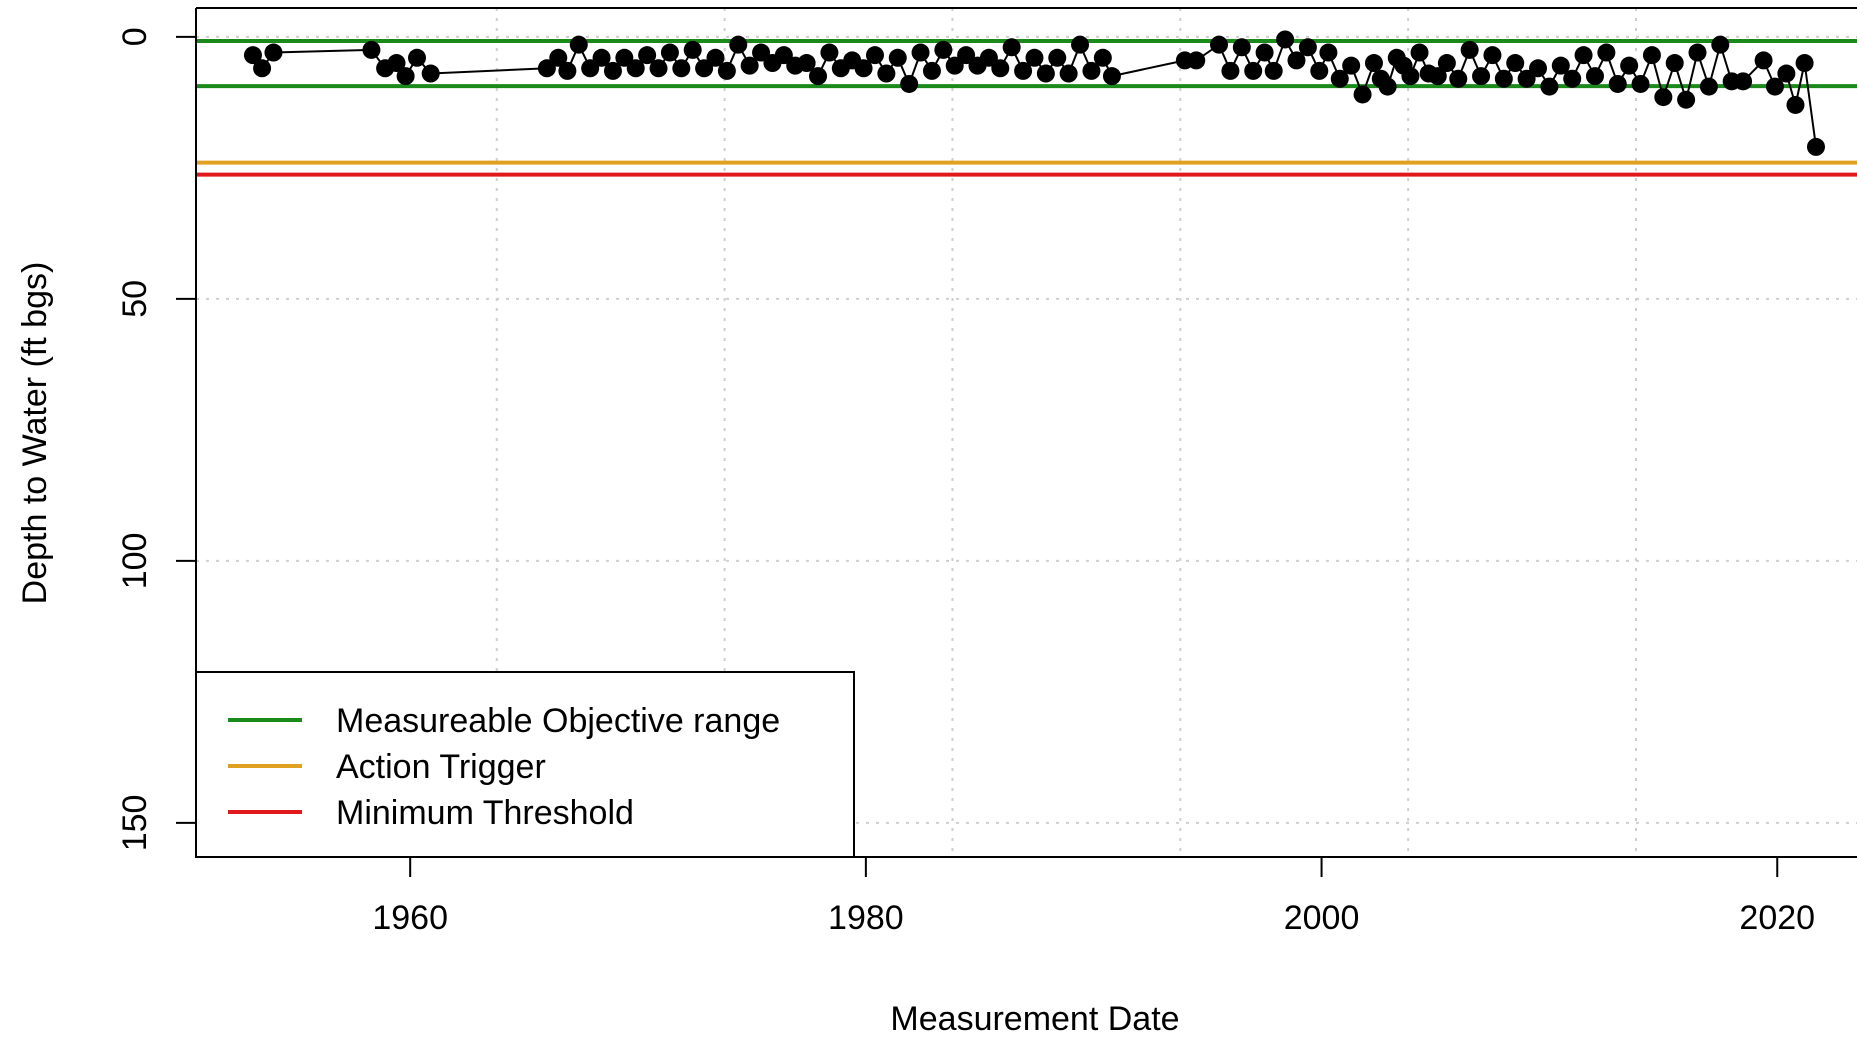 The height and width of the screenshot is (1037, 1857). Describe the element at coordinates (135, 36) in the screenshot. I see `y-tick-label: 0` at that location.